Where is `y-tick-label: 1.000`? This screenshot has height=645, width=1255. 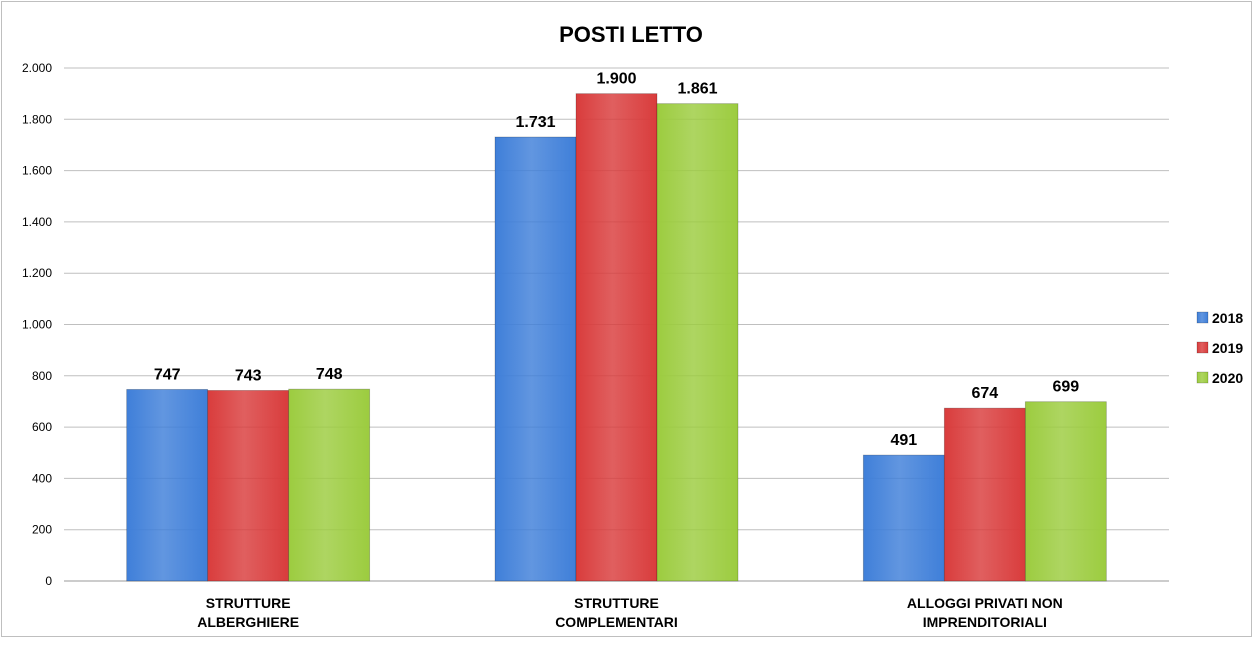 y-tick-label: 1.000 is located at coordinates (37, 325).